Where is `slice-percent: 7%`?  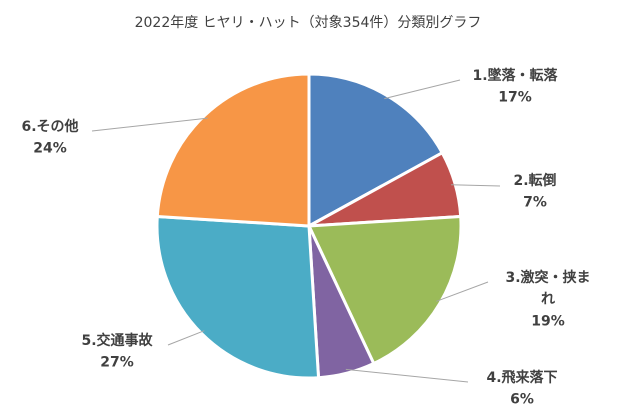 slice-percent: 7% is located at coordinates (535, 203).